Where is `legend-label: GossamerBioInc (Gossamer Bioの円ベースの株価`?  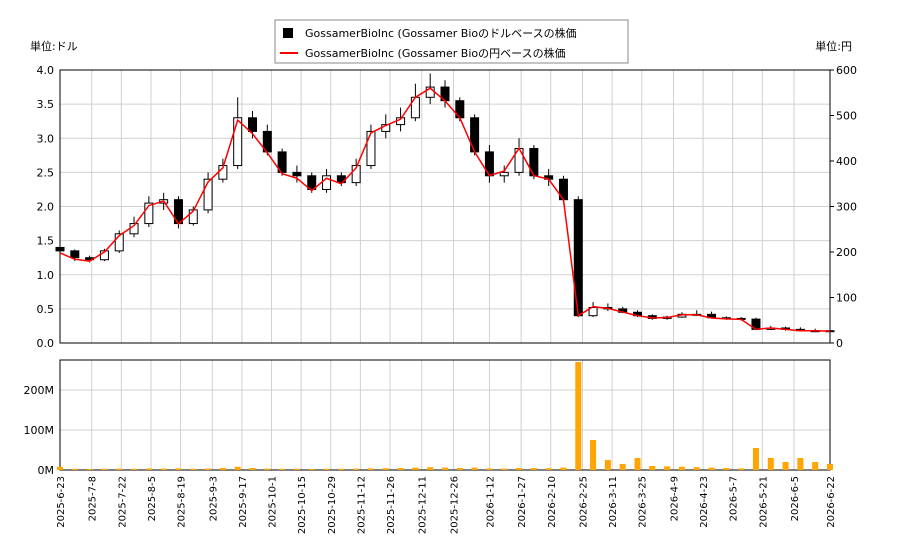
legend-label: GossamerBioInc (Gossamer Bioの円ベースの株価 is located at coordinates (435, 53).